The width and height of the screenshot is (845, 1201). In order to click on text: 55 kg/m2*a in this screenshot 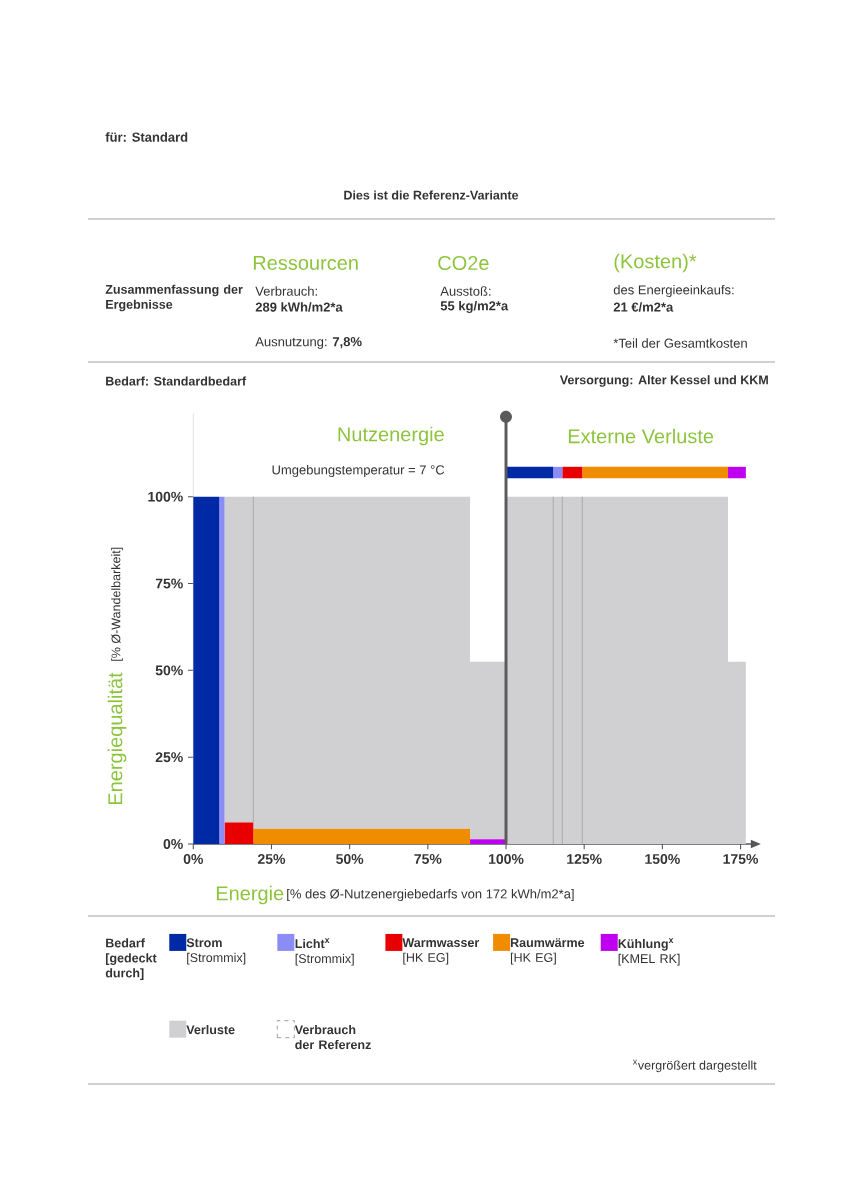, I will do `click(474, 307)`.